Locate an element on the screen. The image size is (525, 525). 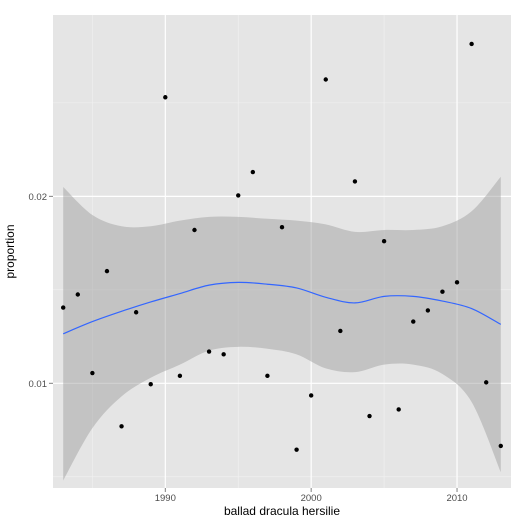
y-tick-label: 0.01 is located at coordinates (38, 384).